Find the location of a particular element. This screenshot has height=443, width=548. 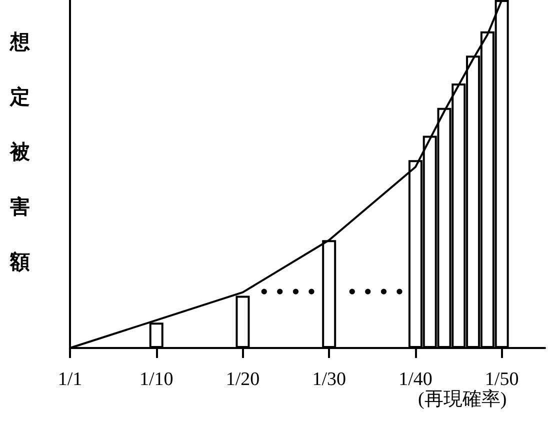

x-tick-label: 1/10 is located at coordinates (156, 379).